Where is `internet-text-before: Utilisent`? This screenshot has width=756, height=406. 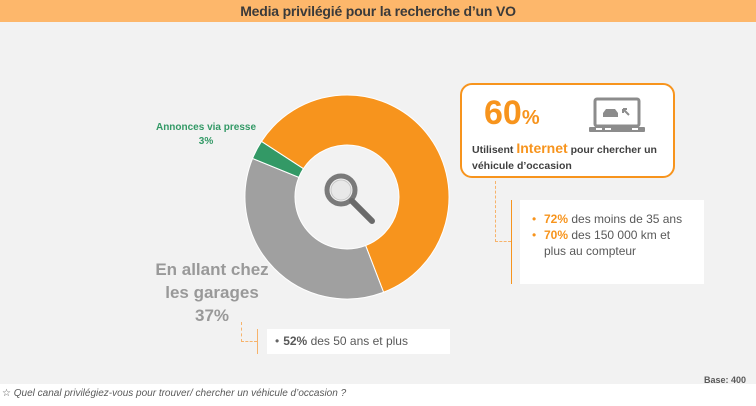
internet-text-before: Utilisent is located at coordinates (494, 150).